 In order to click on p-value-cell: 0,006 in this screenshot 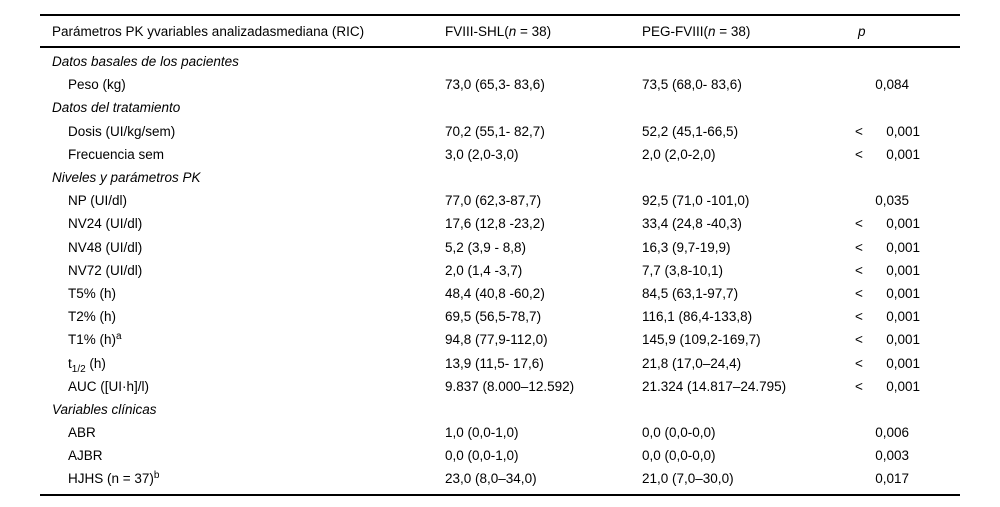, I will do `click(907, 432)`.